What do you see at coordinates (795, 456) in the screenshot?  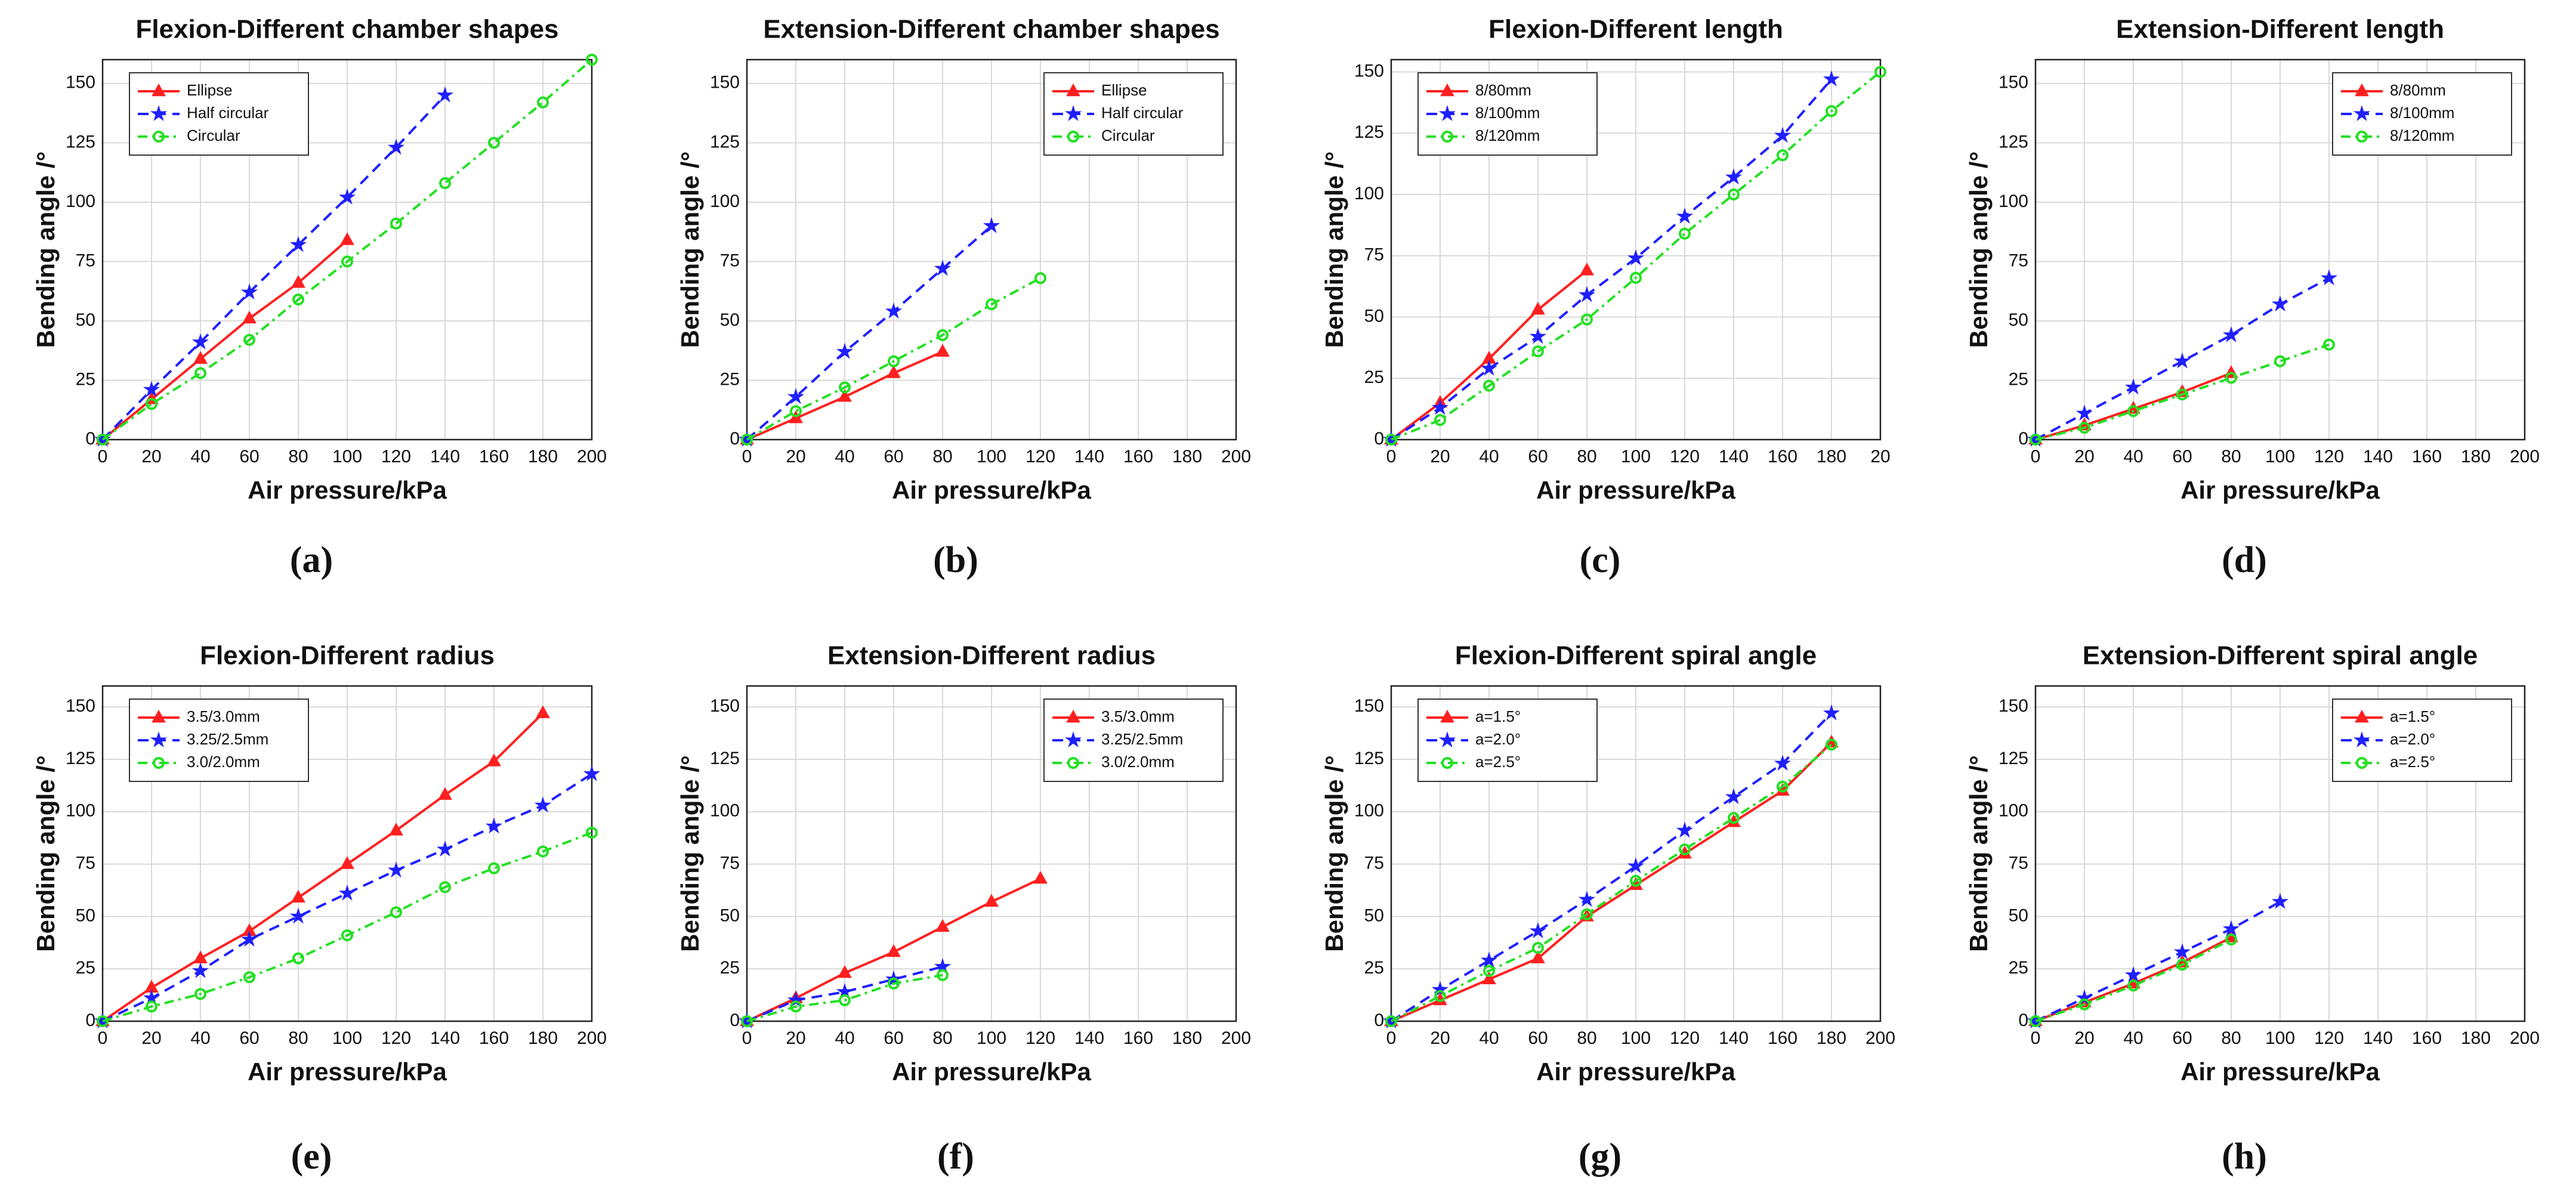 I see `x-tick-label: 20` at bounding box center [795, 456].